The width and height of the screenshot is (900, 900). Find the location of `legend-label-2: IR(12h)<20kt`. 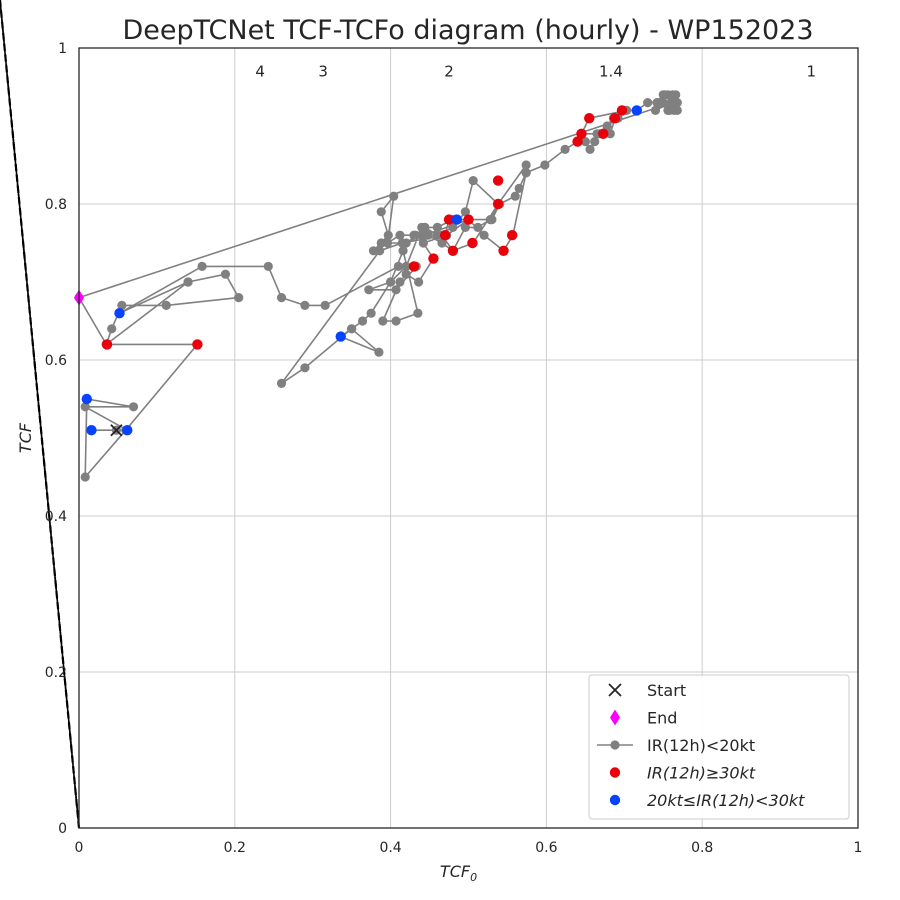

legend-label-2: IR(12h)<20kt is located at coordinates (701, 745).